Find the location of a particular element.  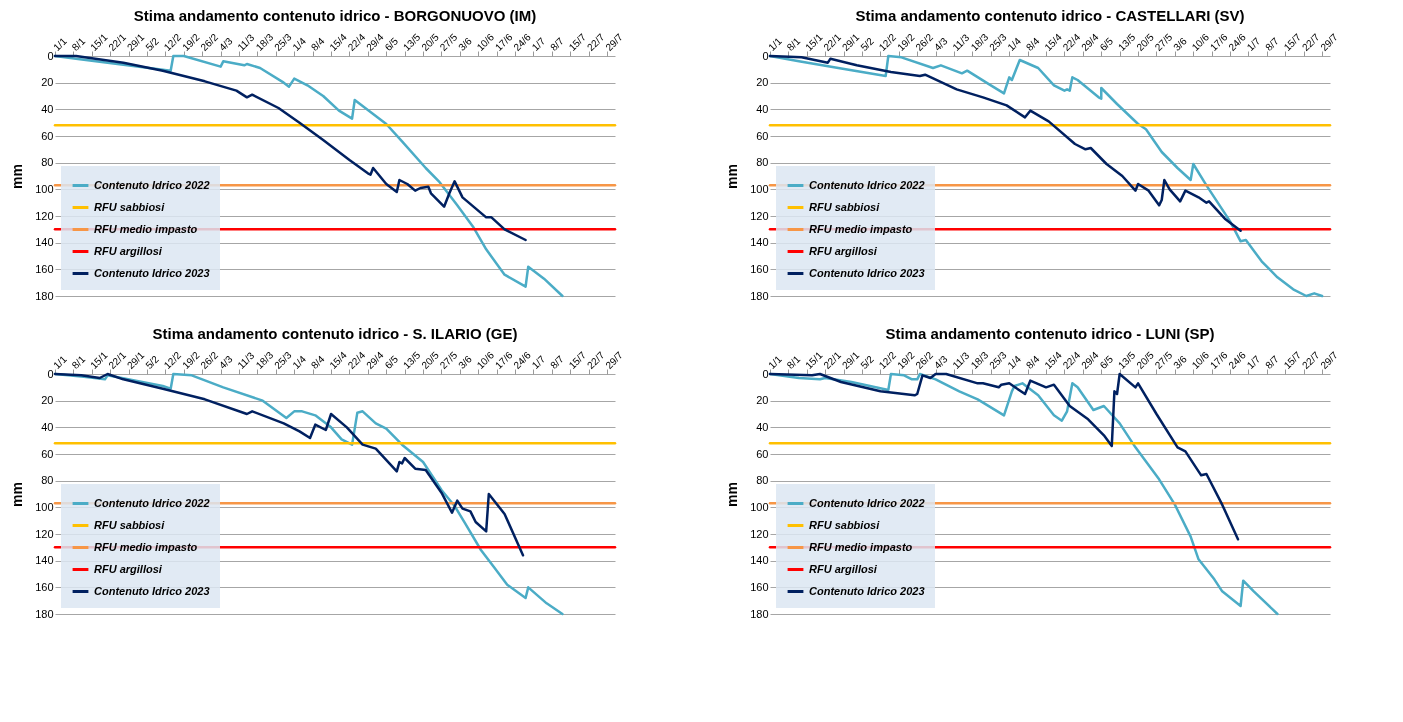

chart-title: Stima andamento contenuto idrico - BORGONUOVO (IM) is located at coordinates (335, 15).